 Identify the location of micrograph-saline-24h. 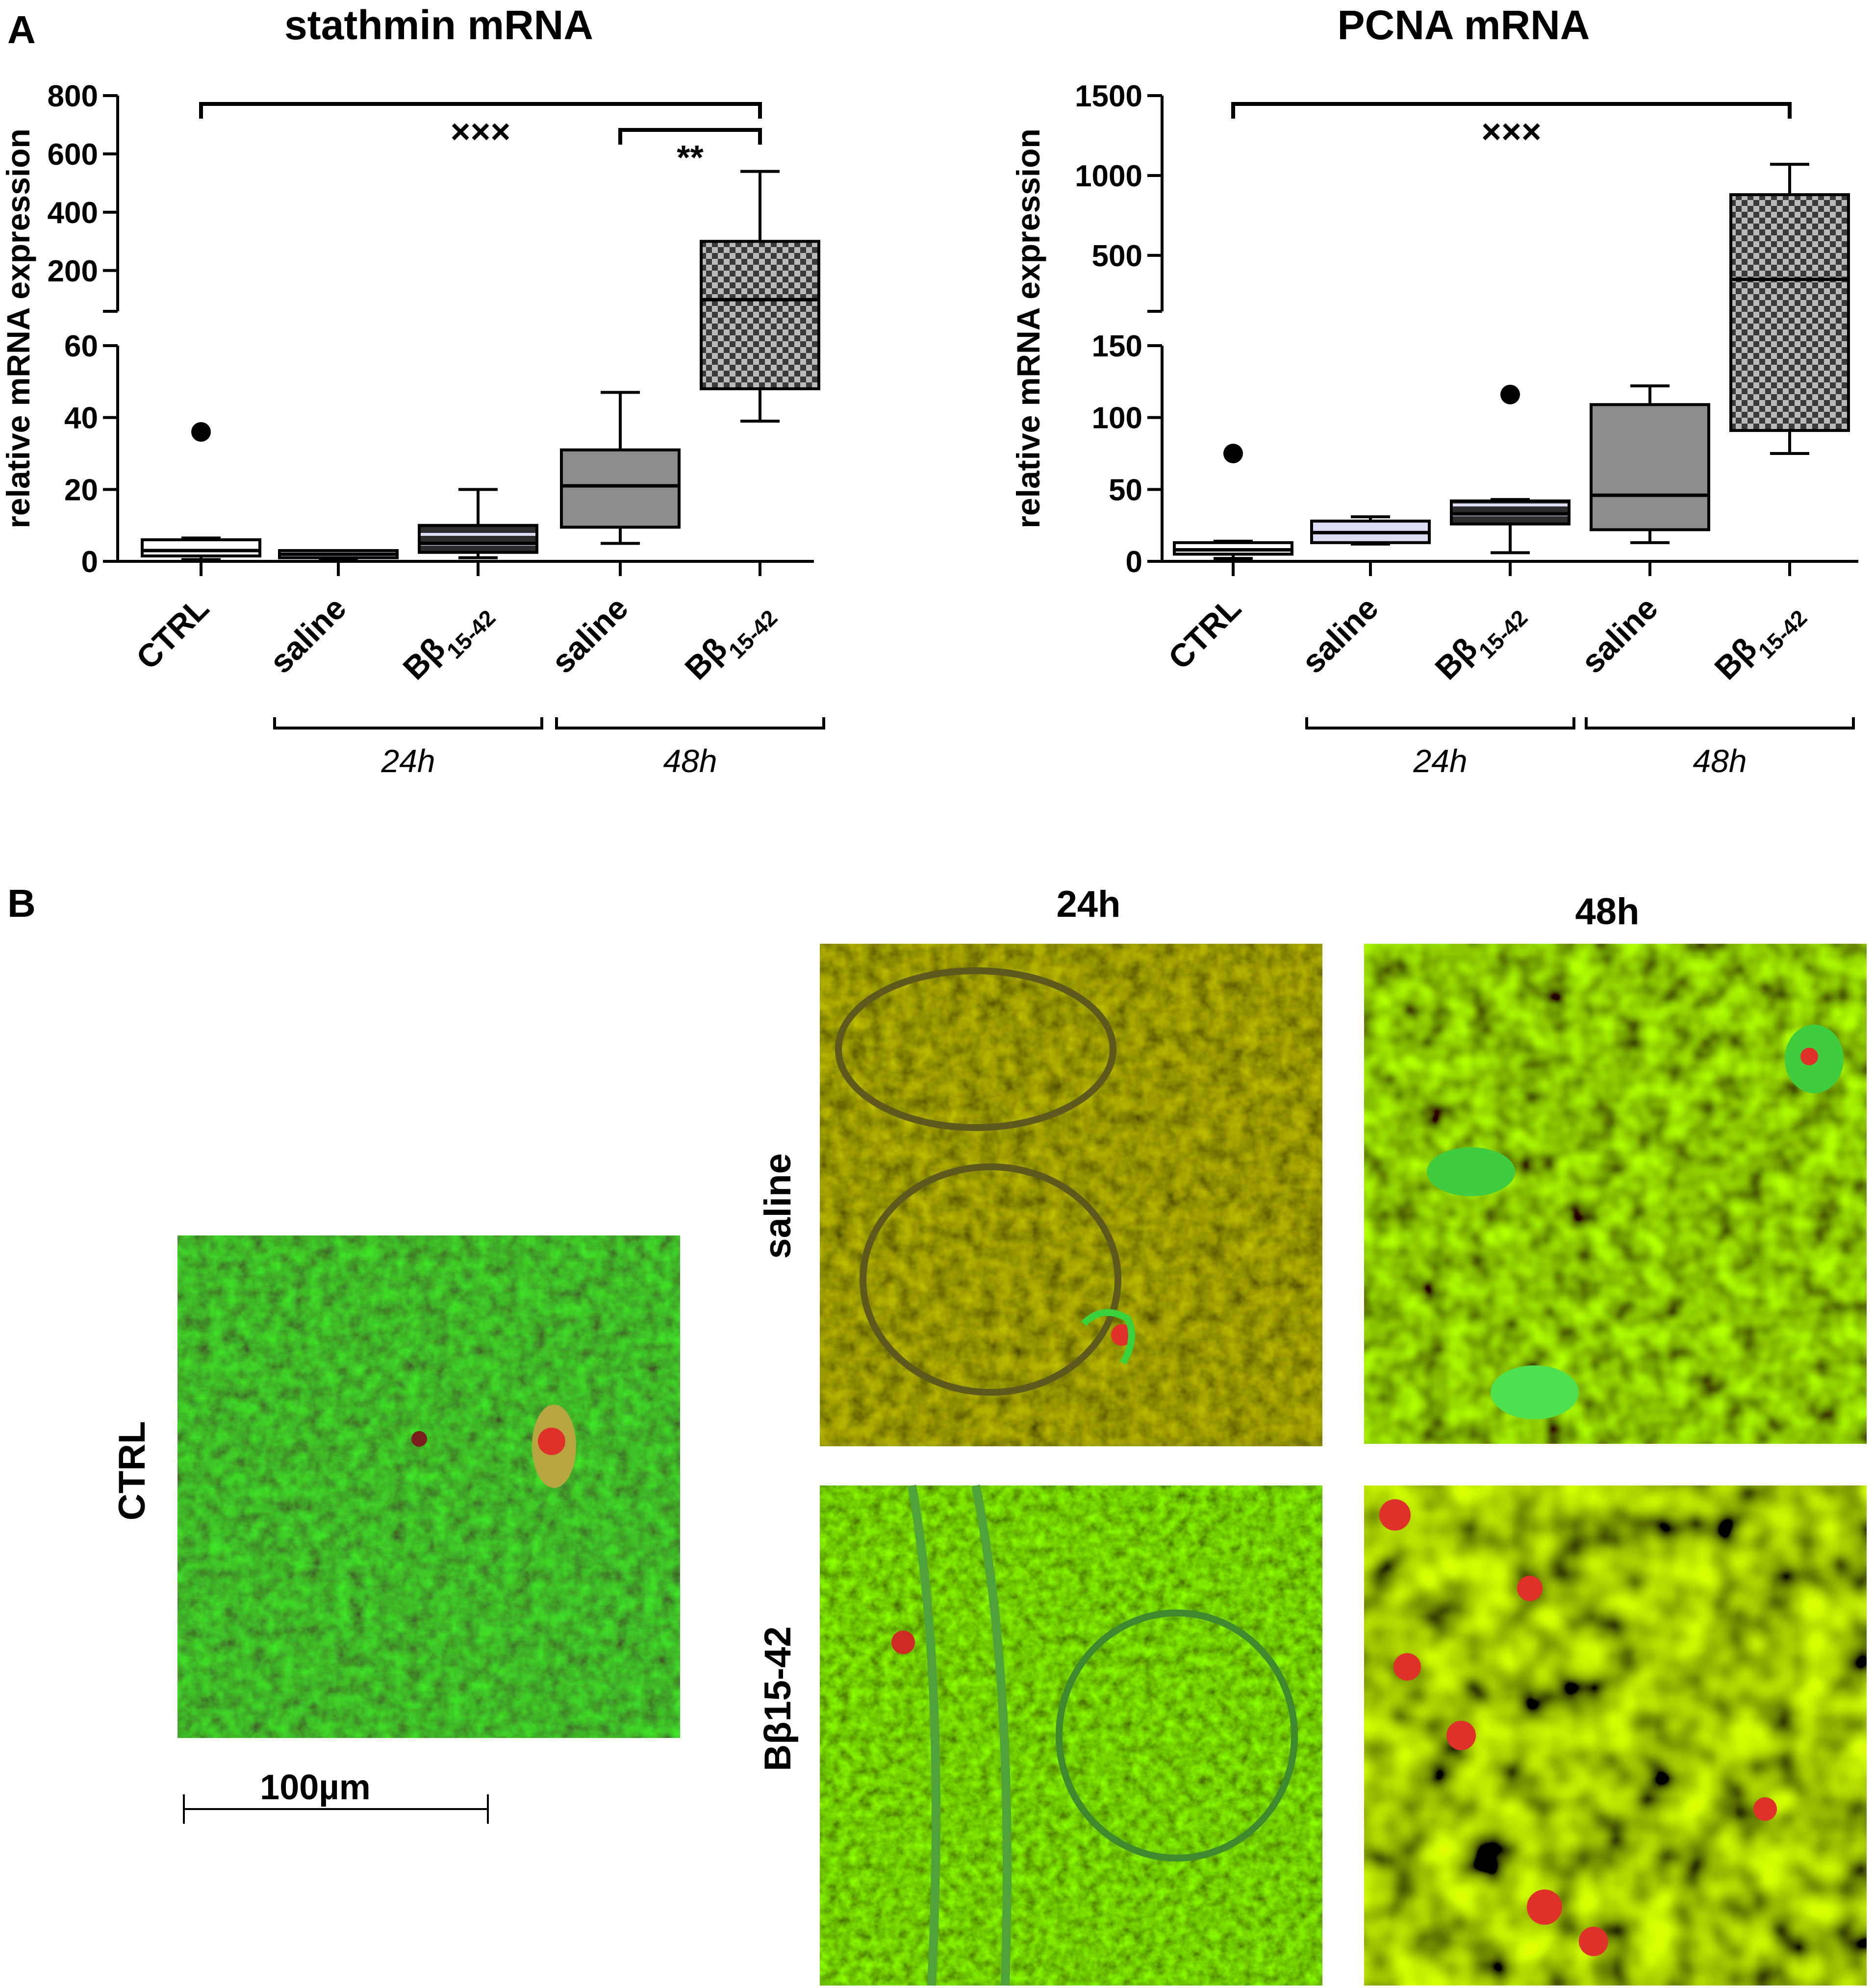
(1071, 1195).